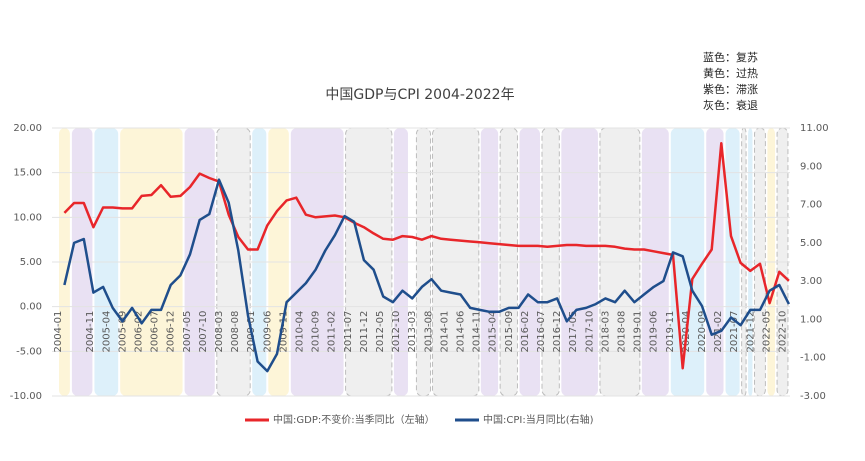  I want to click on phase-note: 蓝色：复苏, so click(730, 57).